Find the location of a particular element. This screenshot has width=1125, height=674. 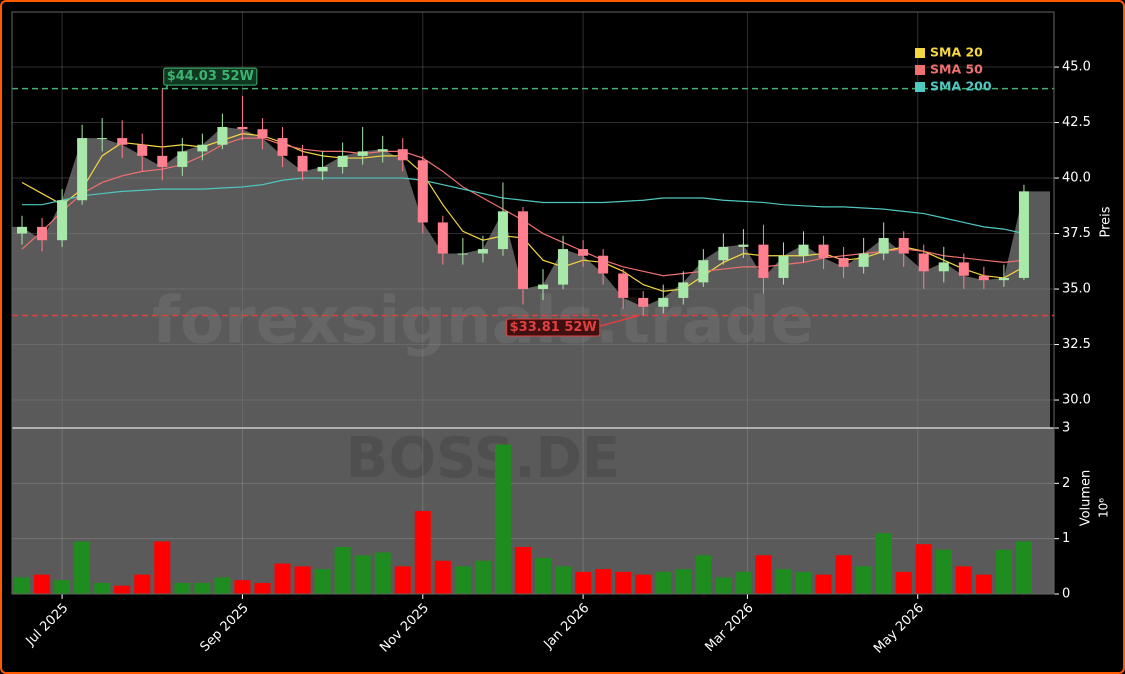

x-tick-label: Sep 2025 is located at coordinates (224, 628).